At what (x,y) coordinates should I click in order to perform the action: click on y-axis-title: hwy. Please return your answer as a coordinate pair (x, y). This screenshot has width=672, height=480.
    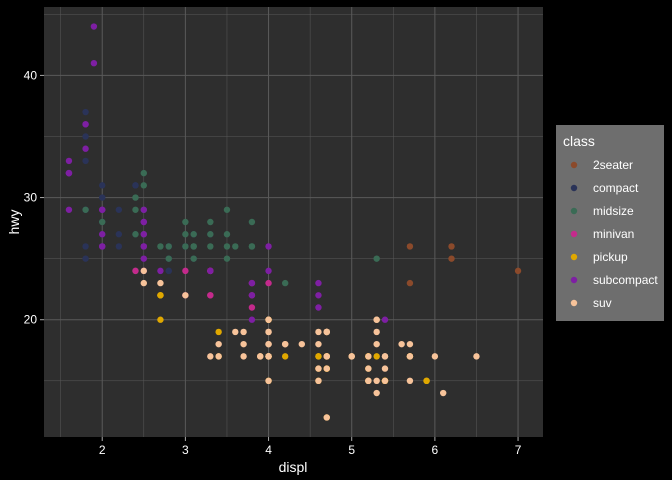
    Looking at the image, I should click on (14, 222).